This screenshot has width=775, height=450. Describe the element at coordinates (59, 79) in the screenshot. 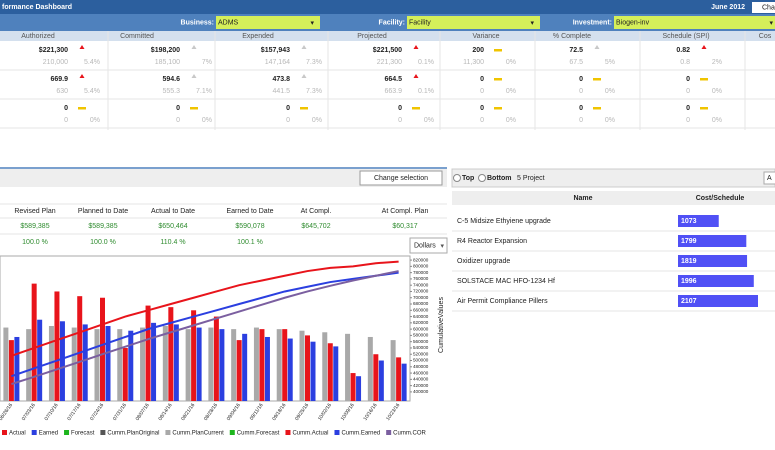

I see `kpi-value: 669.9` at that location.